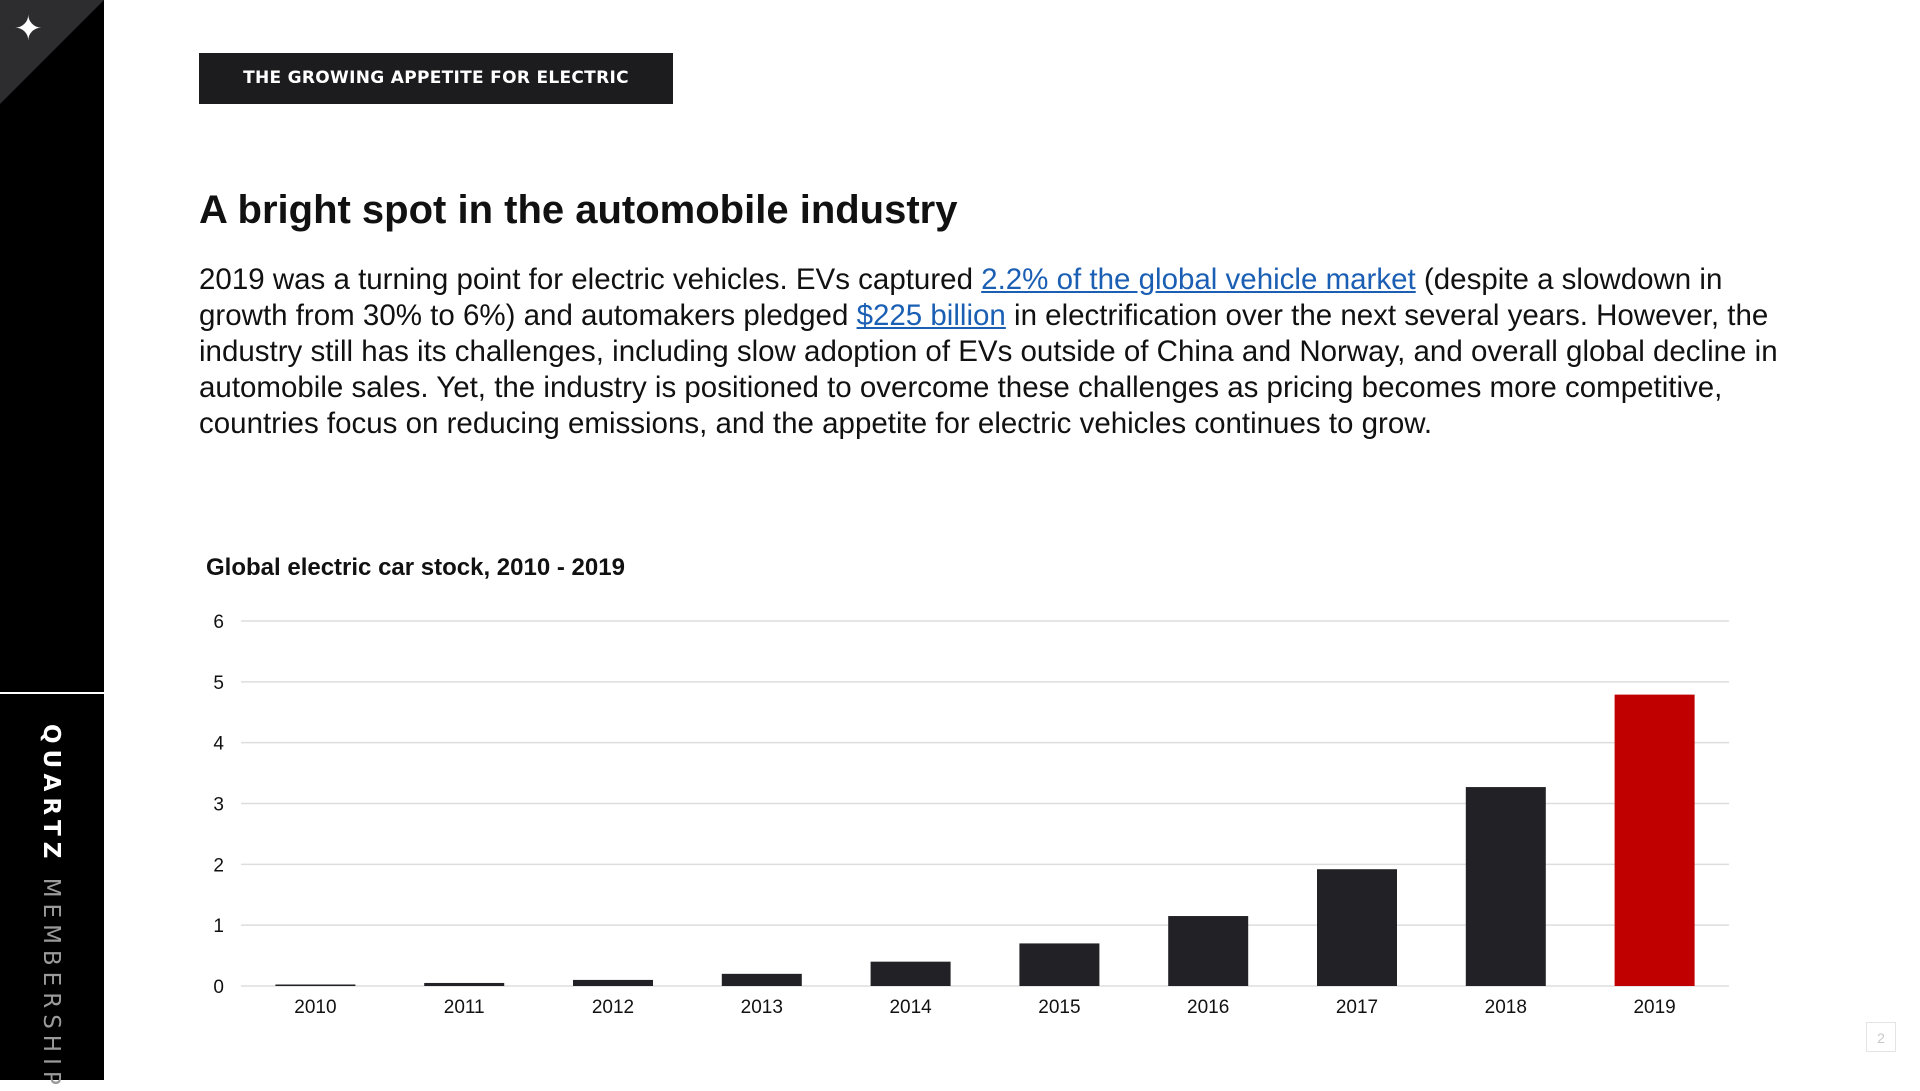 The width and height of the screenshot is (1920, 1091). Describe the element at coordinates (52, 545) in the screenshot. I see `sidebar: ✦ QUARTZ MEMBERSHIP` at that location.